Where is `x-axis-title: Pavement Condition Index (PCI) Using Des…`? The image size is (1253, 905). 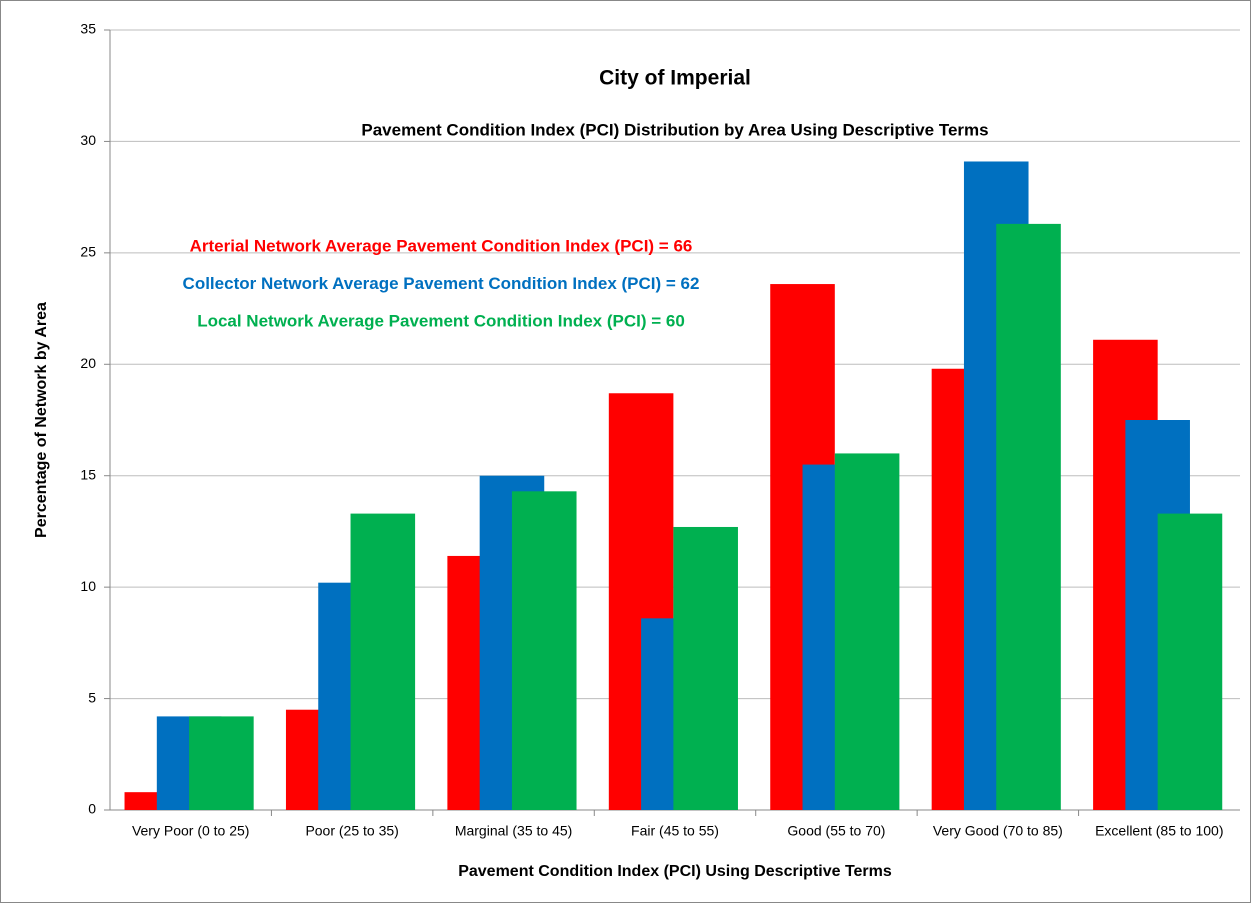 x-axis-title: Pavement Condition Index (PCI) Using Des… is located at coordinates (675, 871).